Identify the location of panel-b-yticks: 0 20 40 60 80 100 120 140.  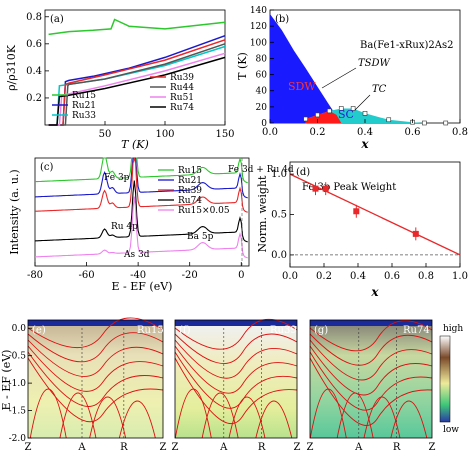
(262, 67).